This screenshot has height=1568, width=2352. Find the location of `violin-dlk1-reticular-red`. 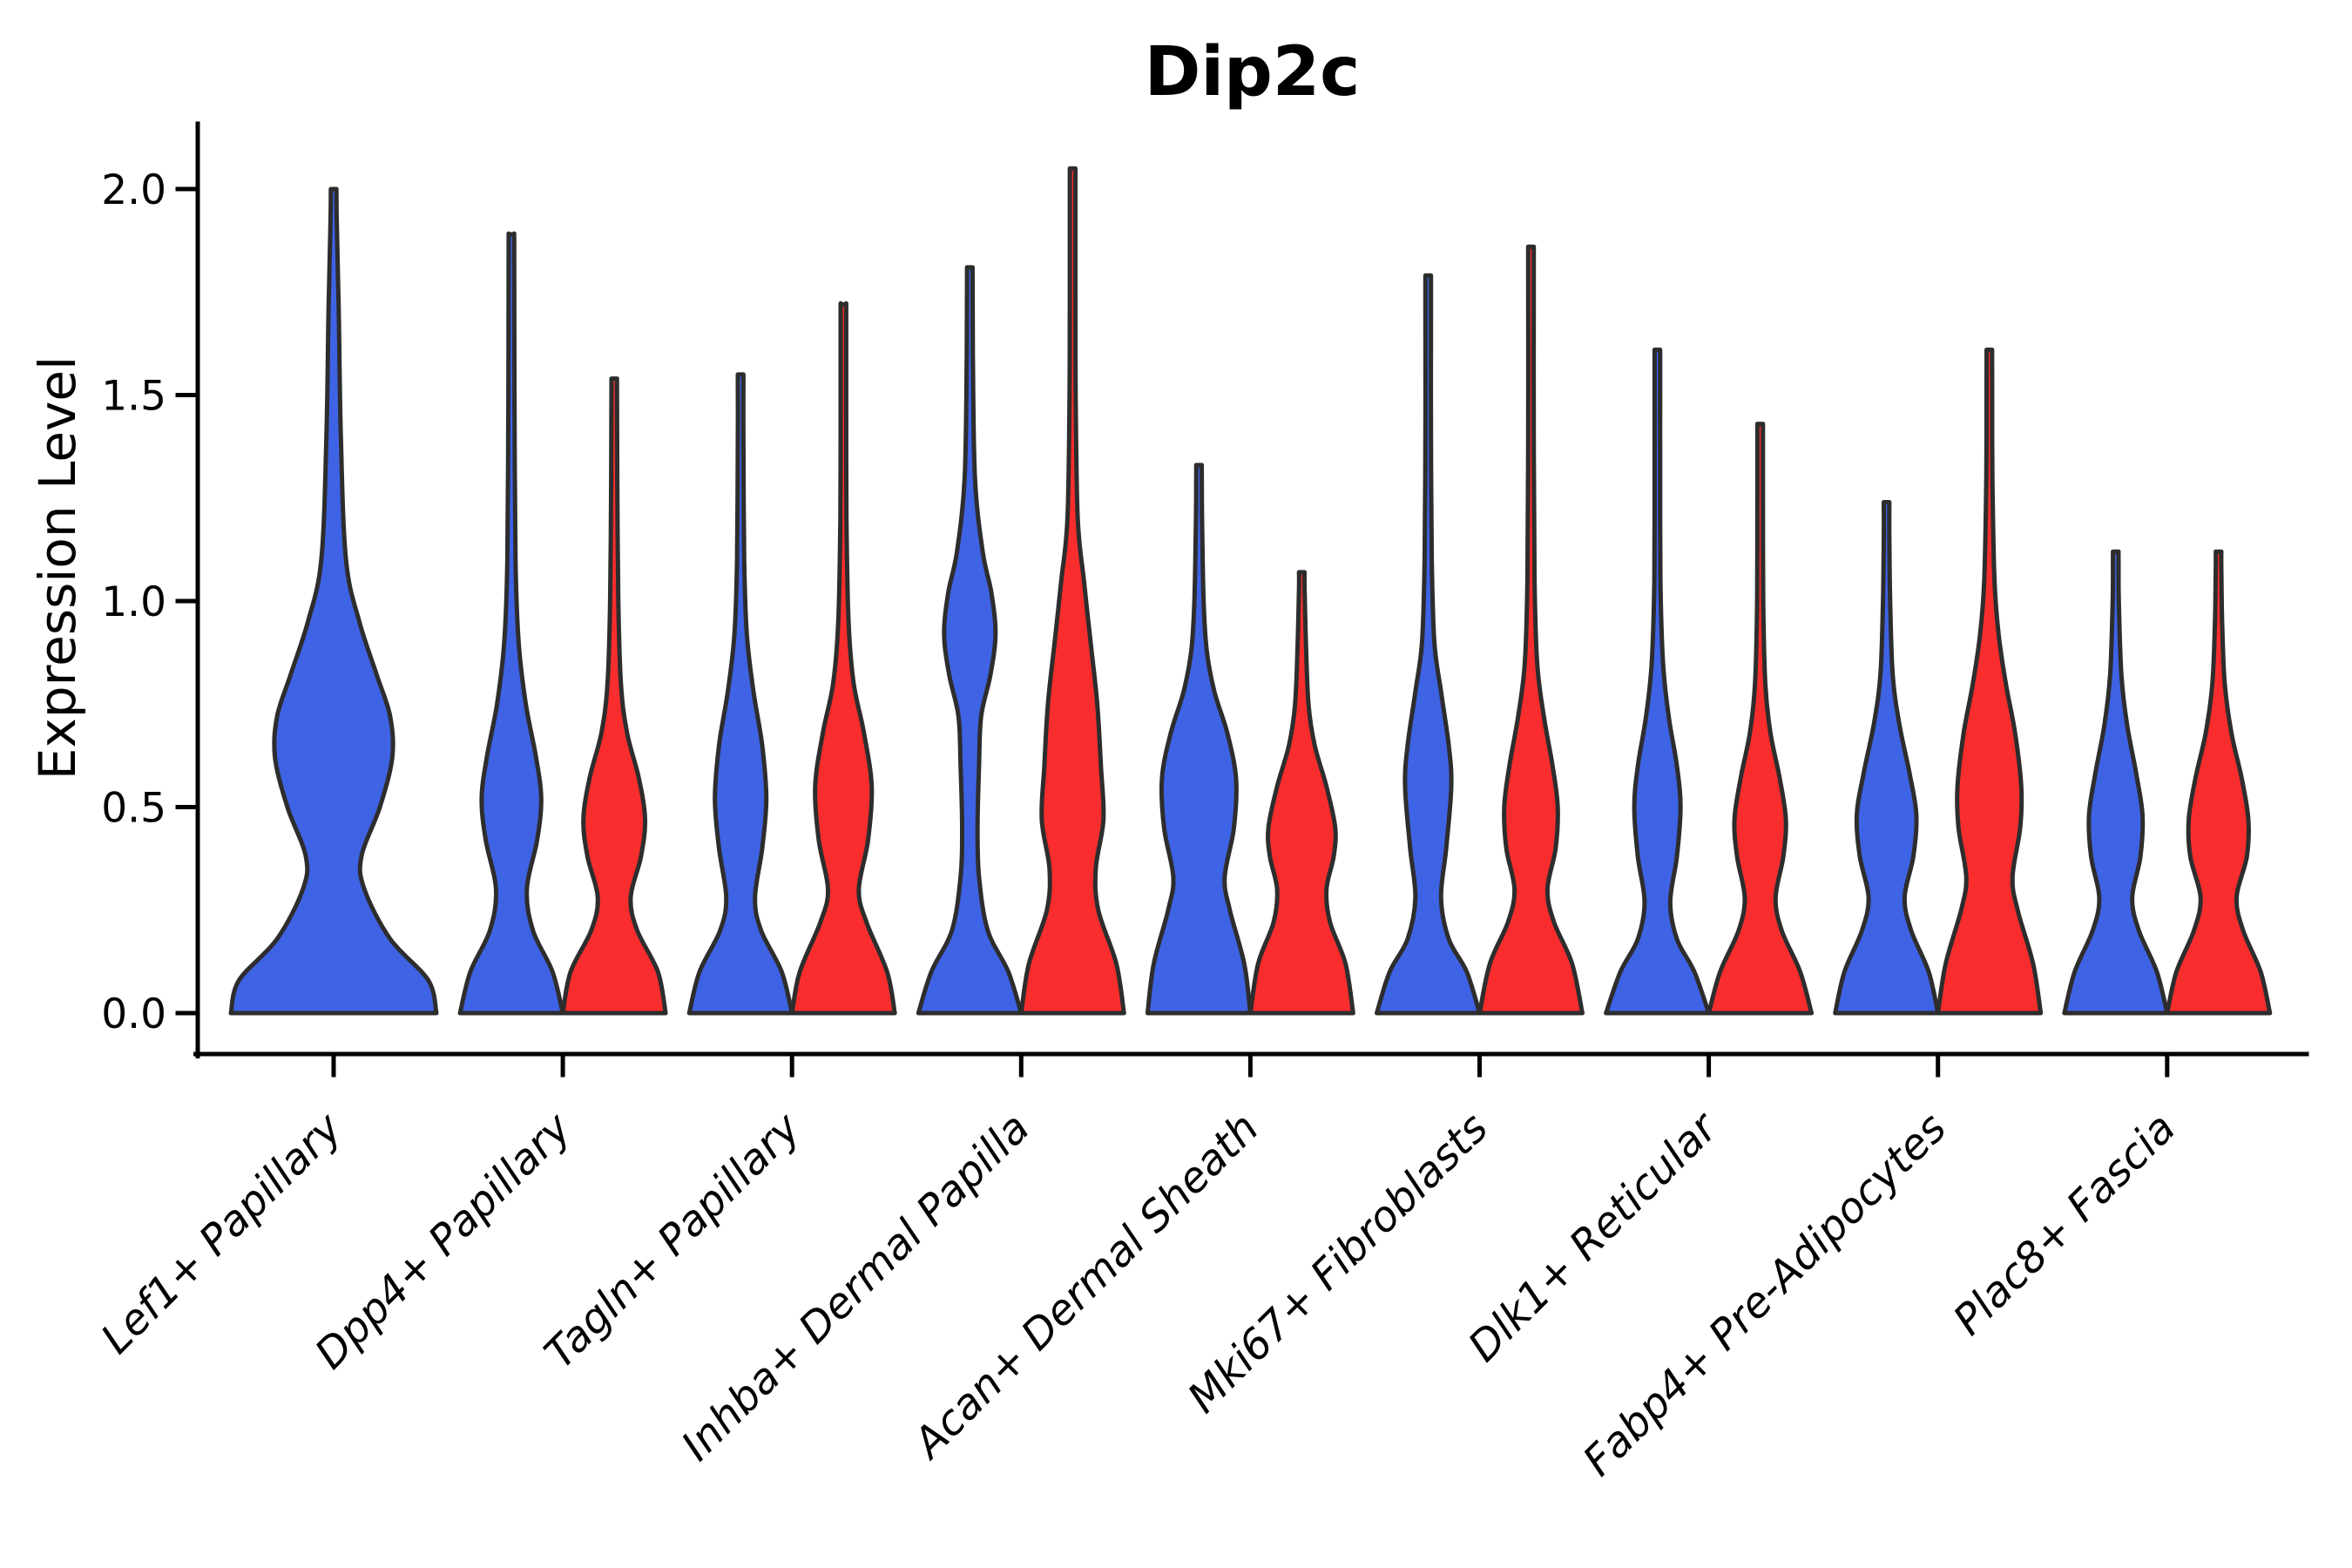

violin-dlk1-reticular-red is located at coordinates (1761, 719).